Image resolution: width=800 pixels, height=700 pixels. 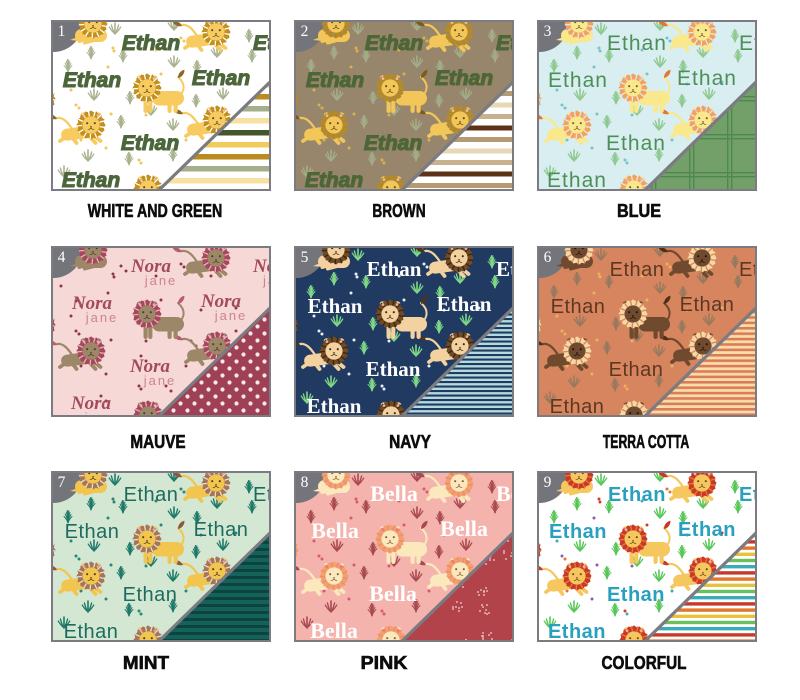 I want to click on svg-text: 6, so click(x=548, y=257).